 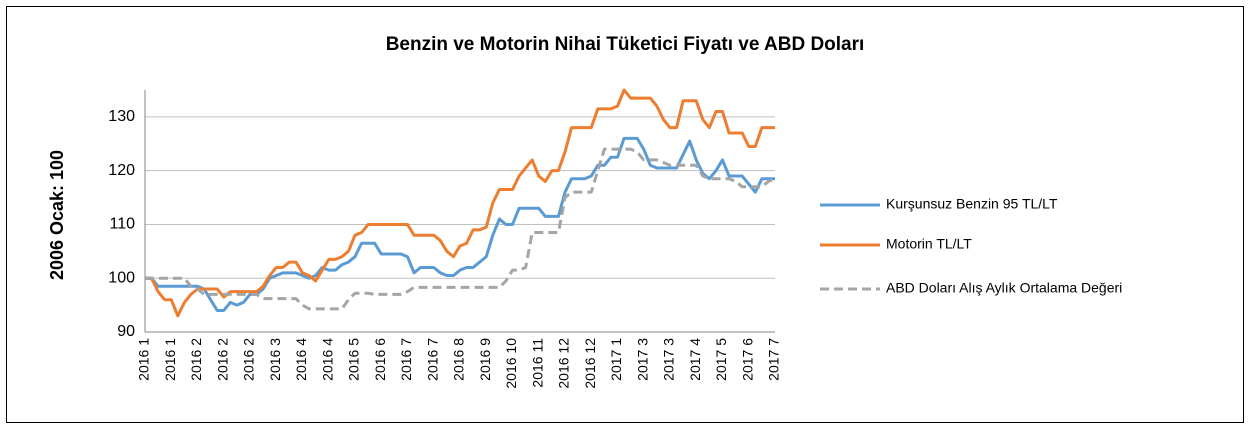 What do you see at coordinates (485, 359) in the screenshot?
I see `x-tick-label: 2016 9` at bounding box center [485, 359].